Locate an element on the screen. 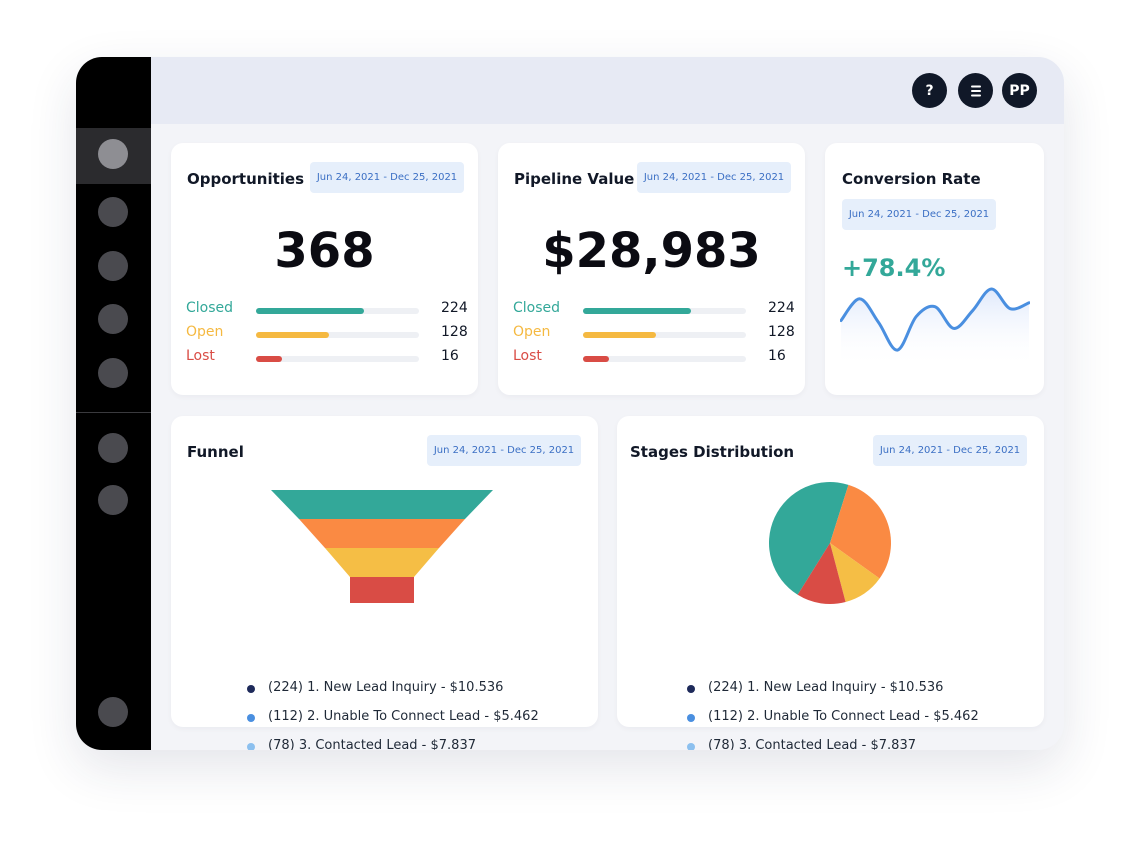 Image resolution: width=1140 pixels, height=846 pixels. question-mark-icon: ? is located at coordinates (929, 90).